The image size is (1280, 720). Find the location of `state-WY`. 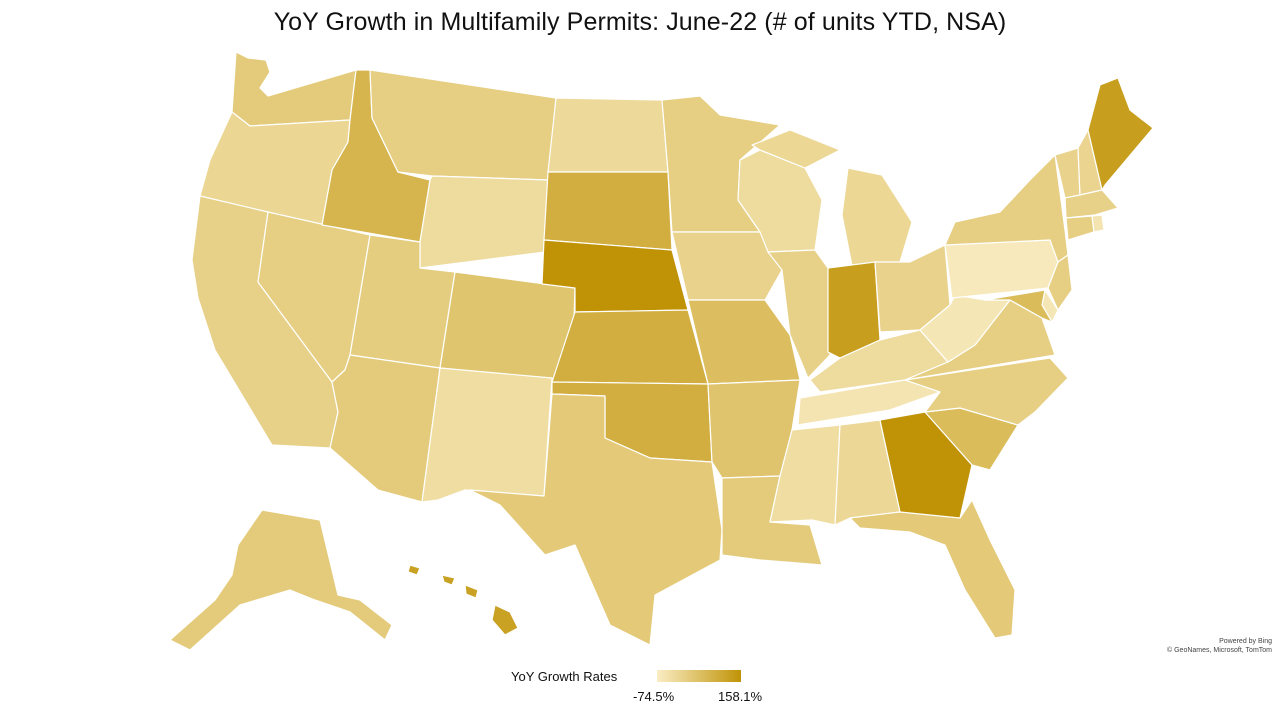

state-WY is located at coordinates (484, 222).